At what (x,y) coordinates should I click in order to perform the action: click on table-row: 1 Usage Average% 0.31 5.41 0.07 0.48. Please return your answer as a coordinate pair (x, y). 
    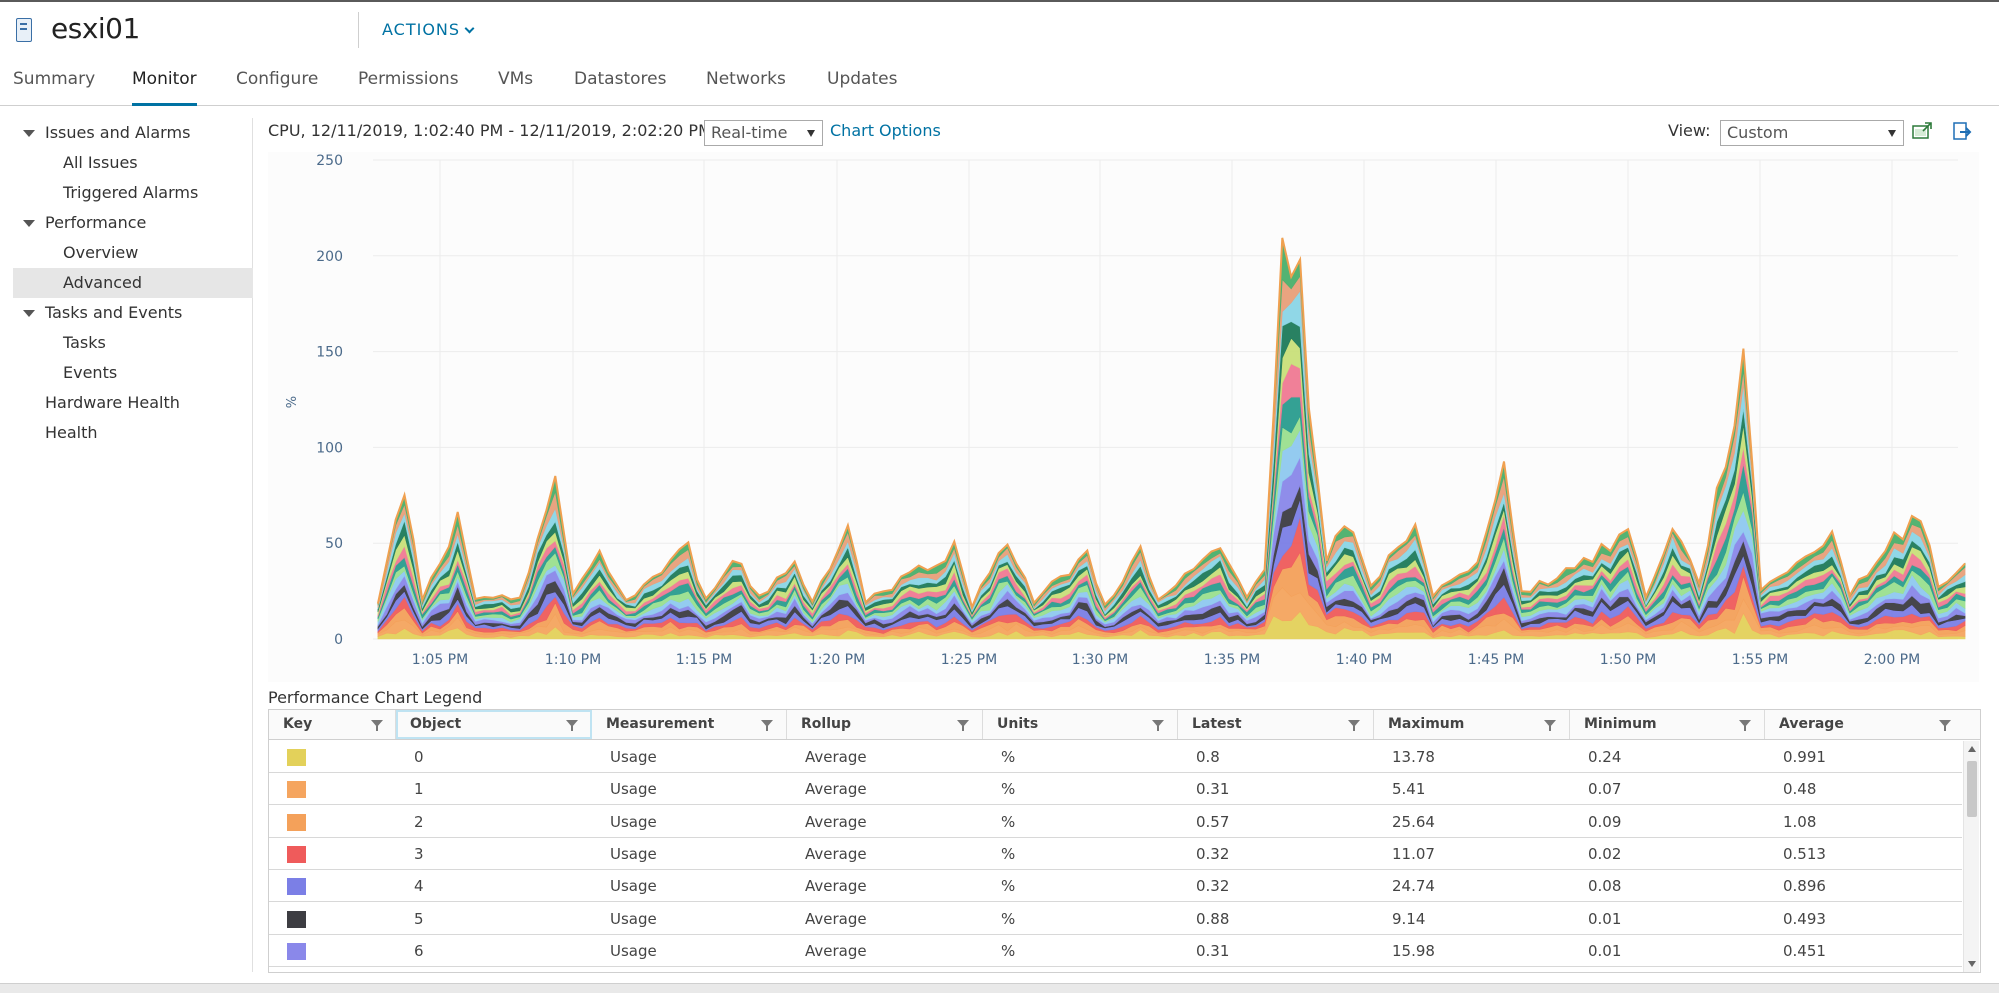
    Looking at the image, I should click on (1115, 789).